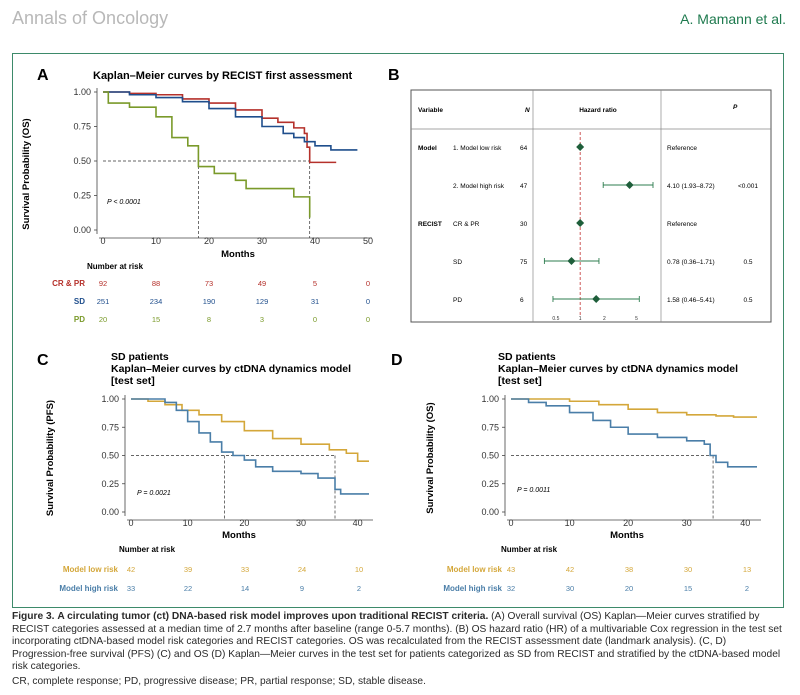 The image size is (800, 695). I want to click on panel_d-risk-label: Model high risk, so click(472, 588).